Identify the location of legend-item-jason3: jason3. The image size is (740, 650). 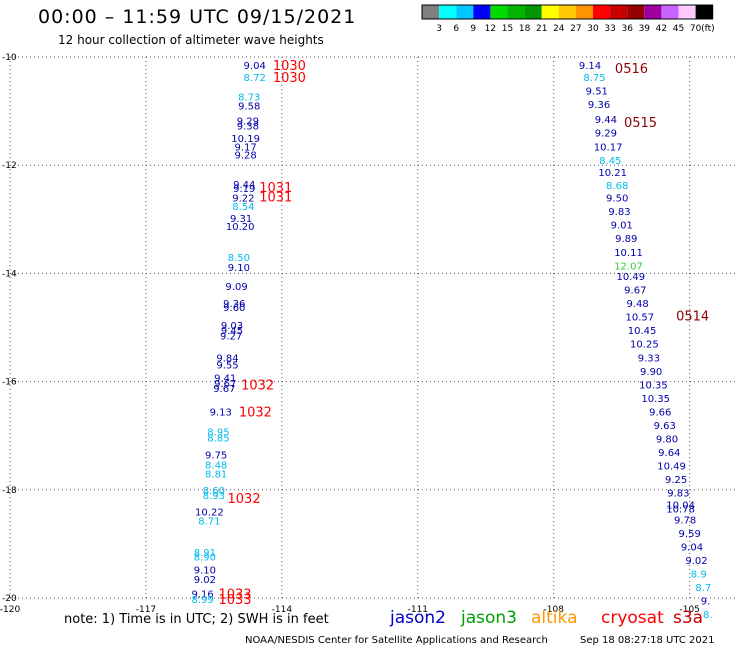
(489, 618).